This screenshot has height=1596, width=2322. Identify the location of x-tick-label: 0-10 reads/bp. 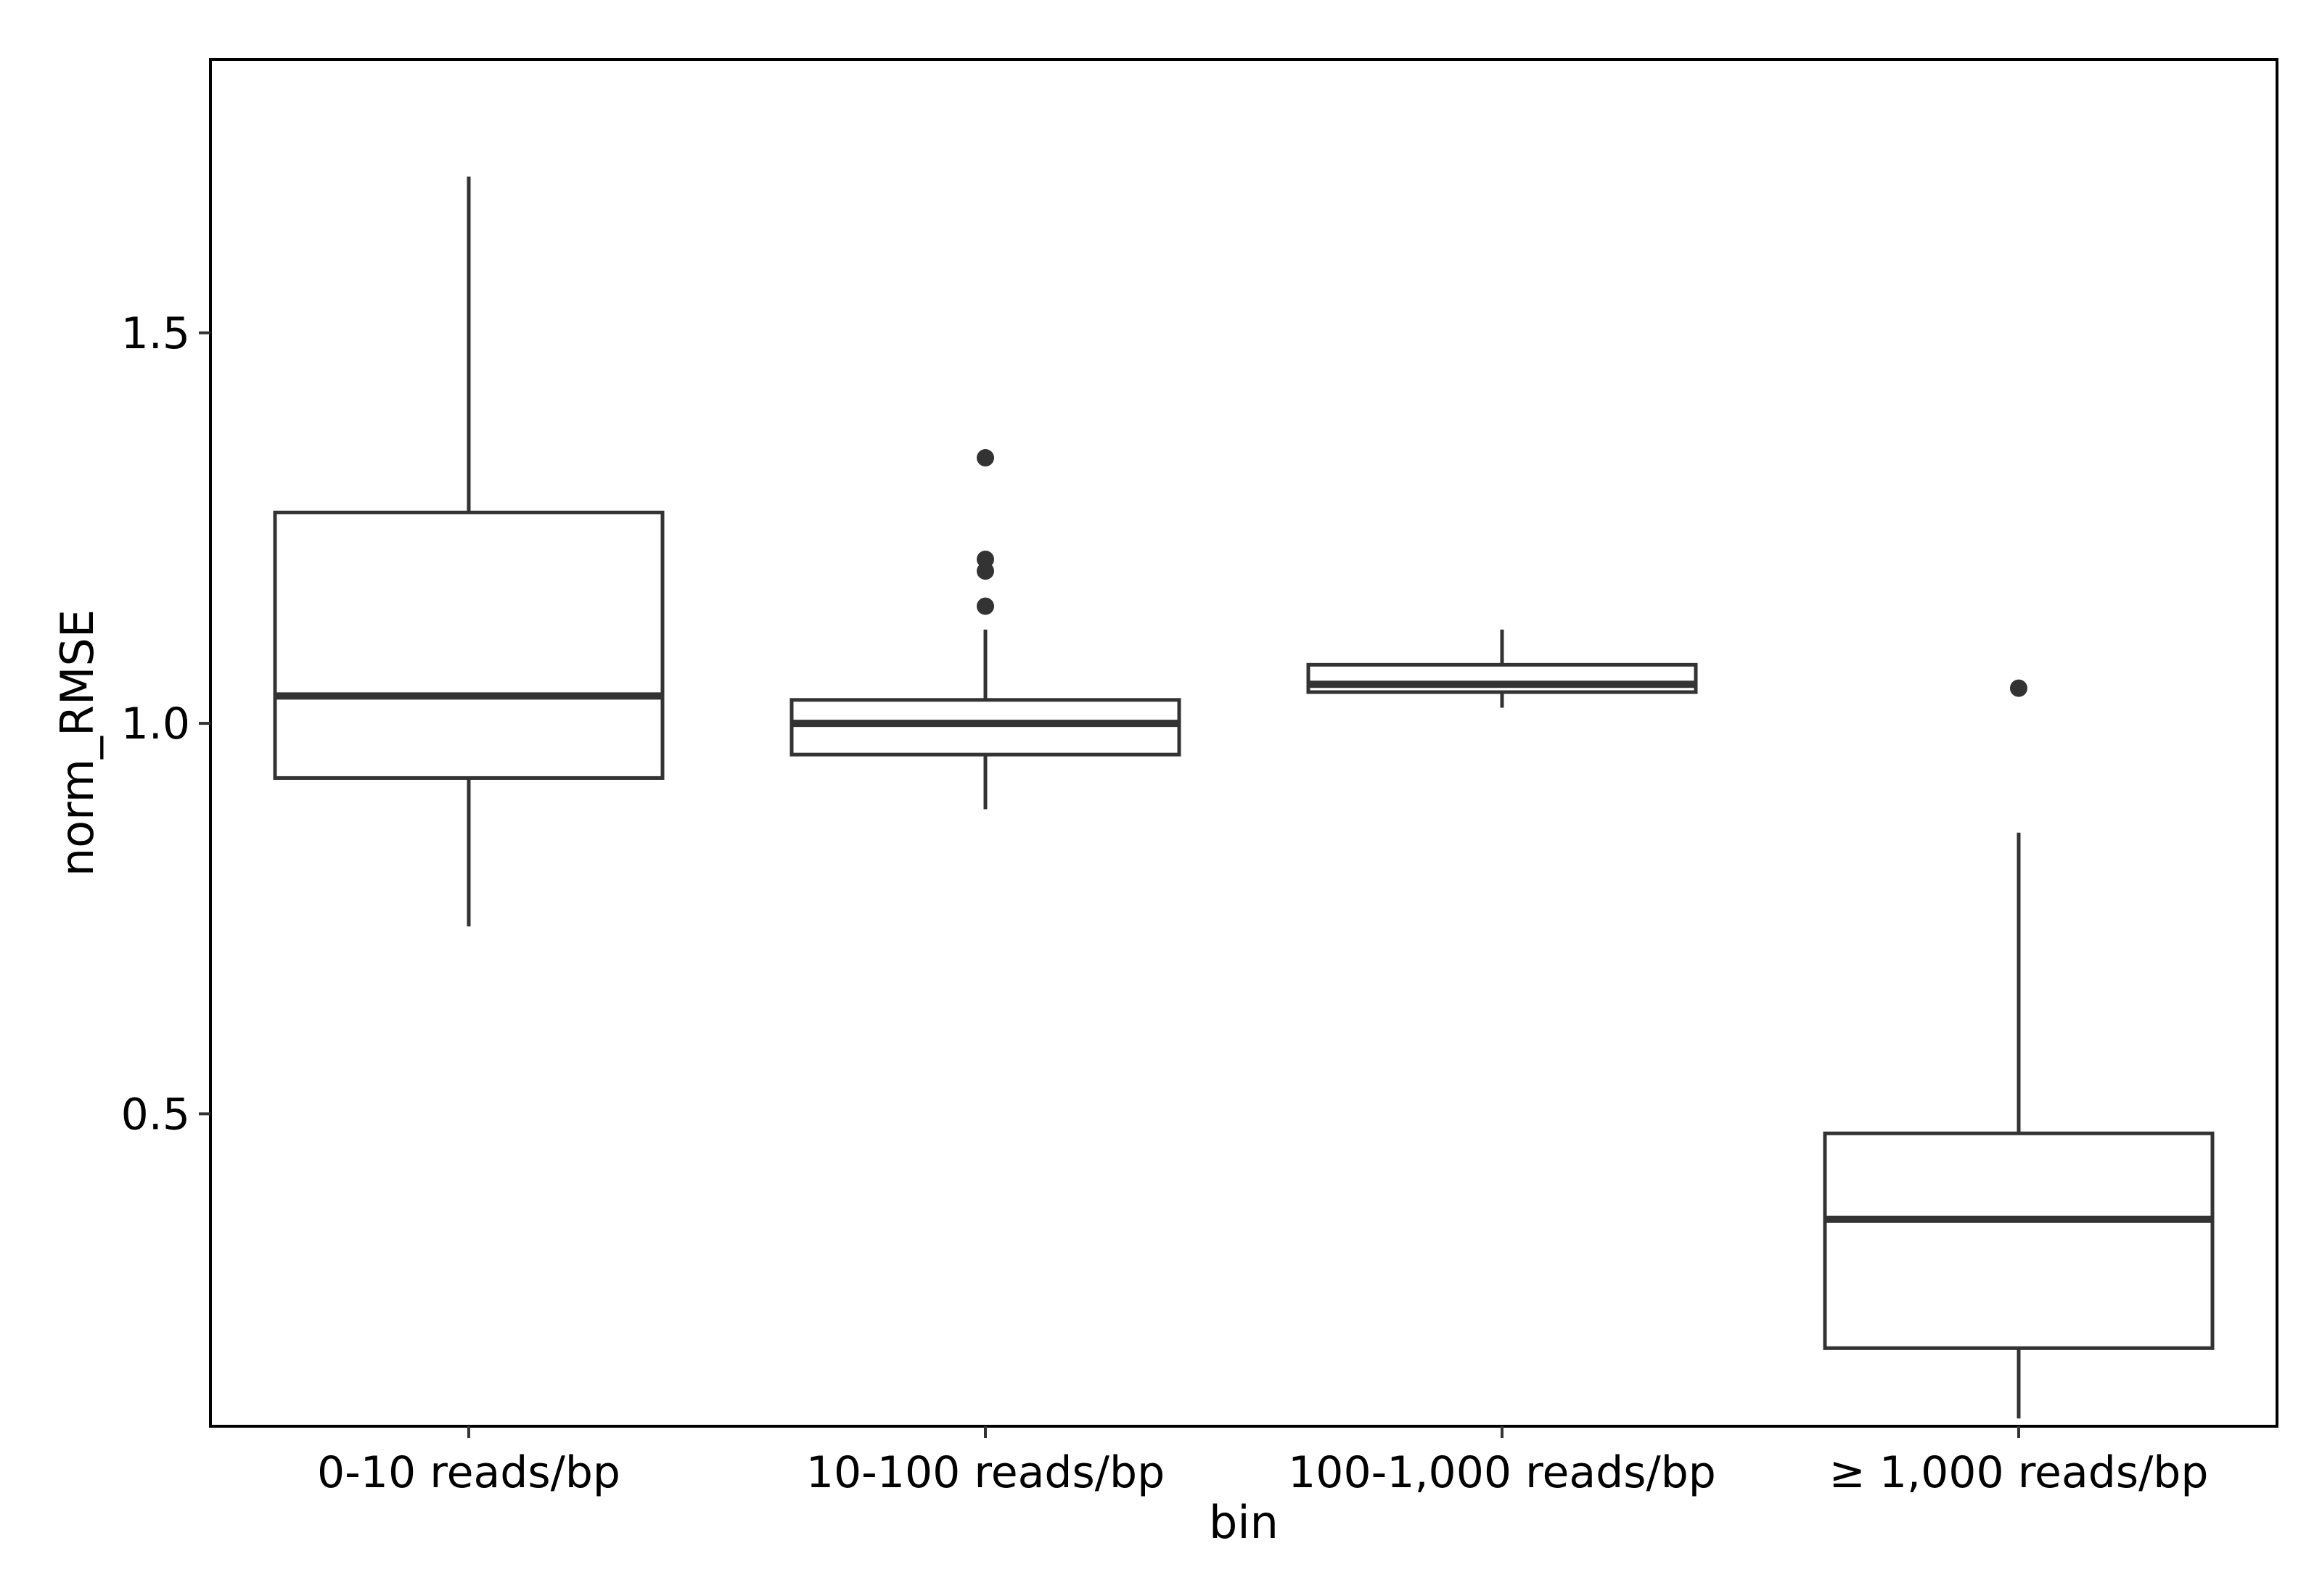
(468, 1472).